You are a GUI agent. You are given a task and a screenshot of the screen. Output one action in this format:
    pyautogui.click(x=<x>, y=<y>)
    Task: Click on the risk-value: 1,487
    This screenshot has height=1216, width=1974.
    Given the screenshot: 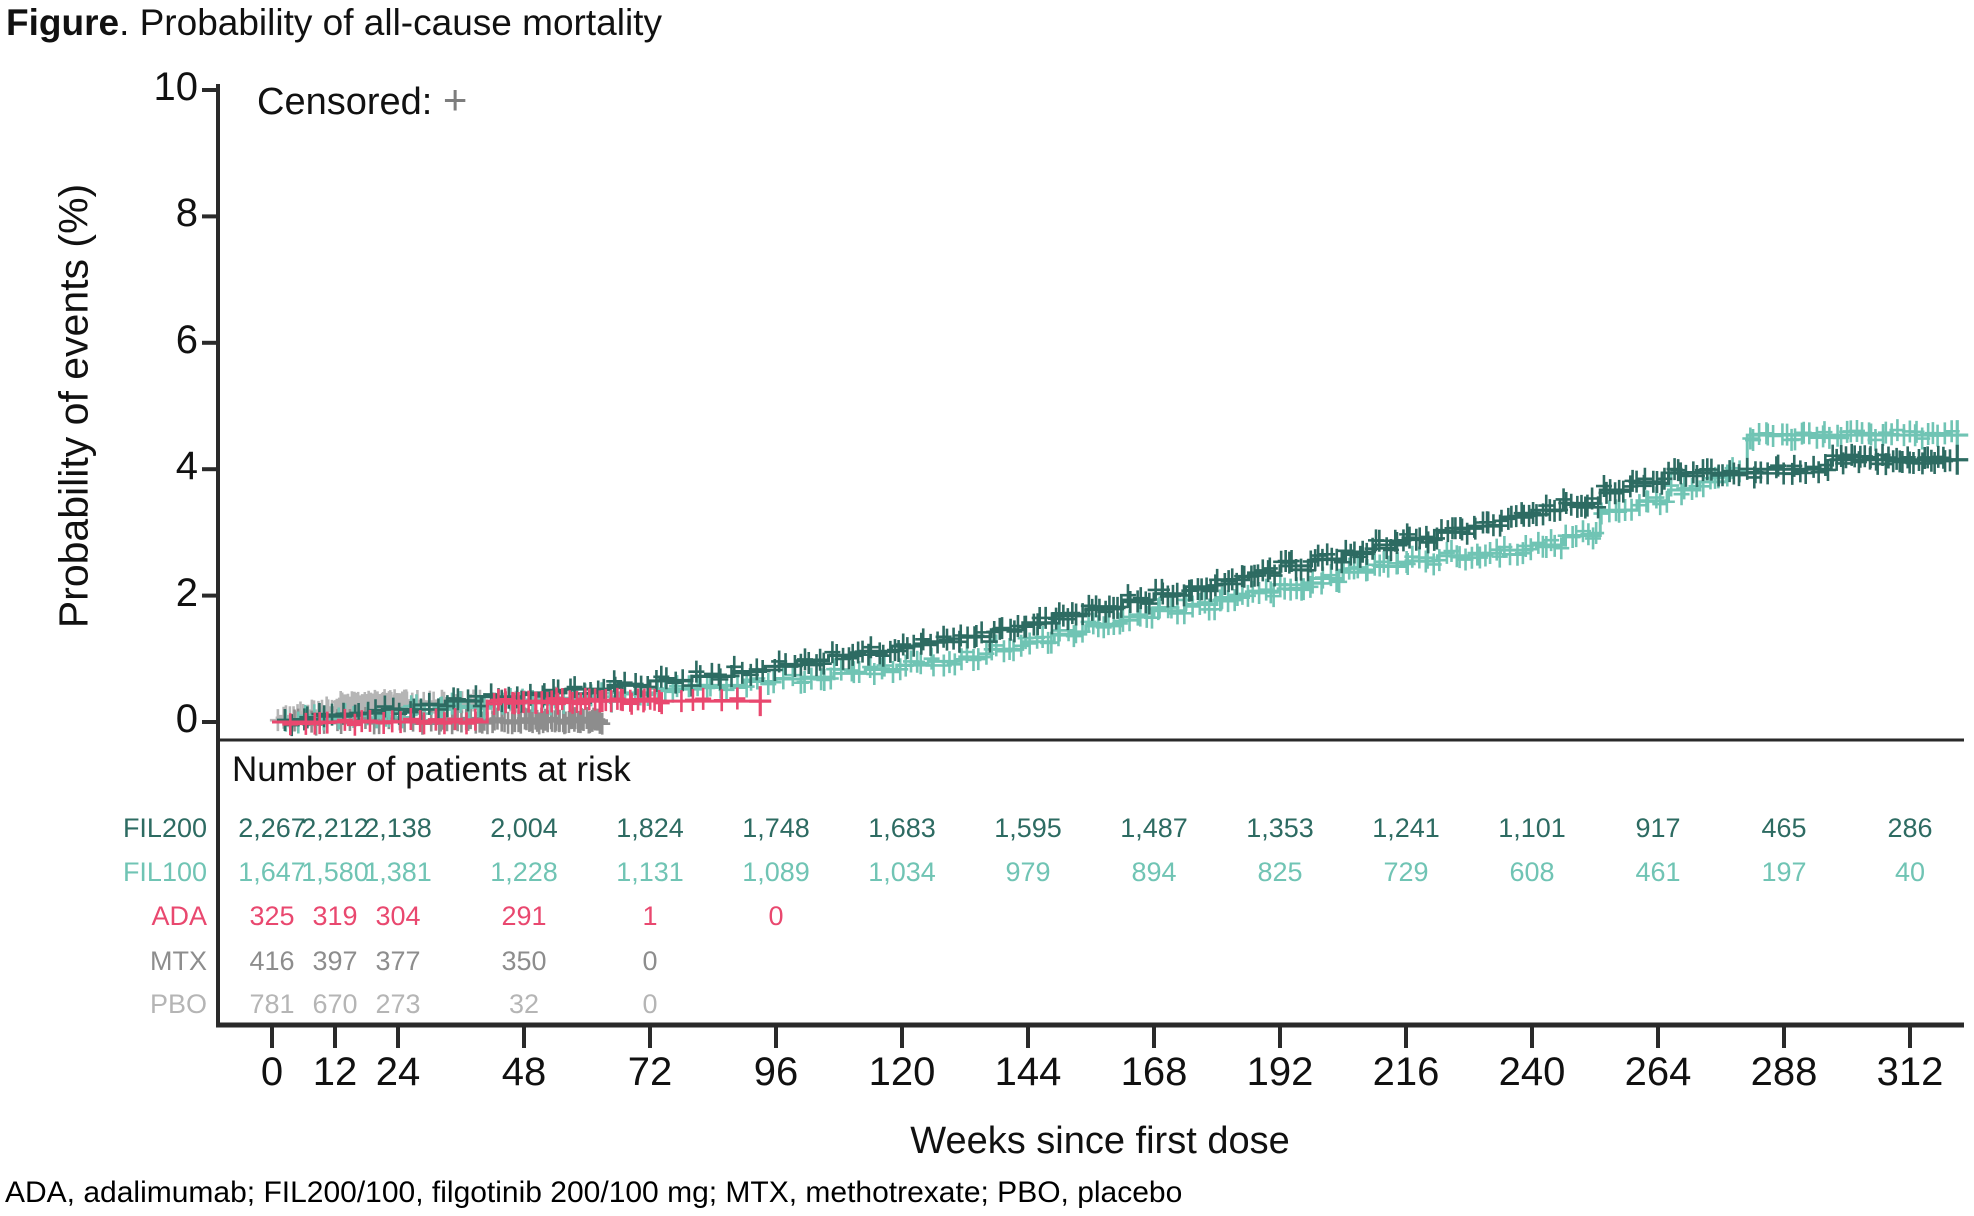 What is the action you would take?
    pyautogui.click(x=1154, y=828)
    